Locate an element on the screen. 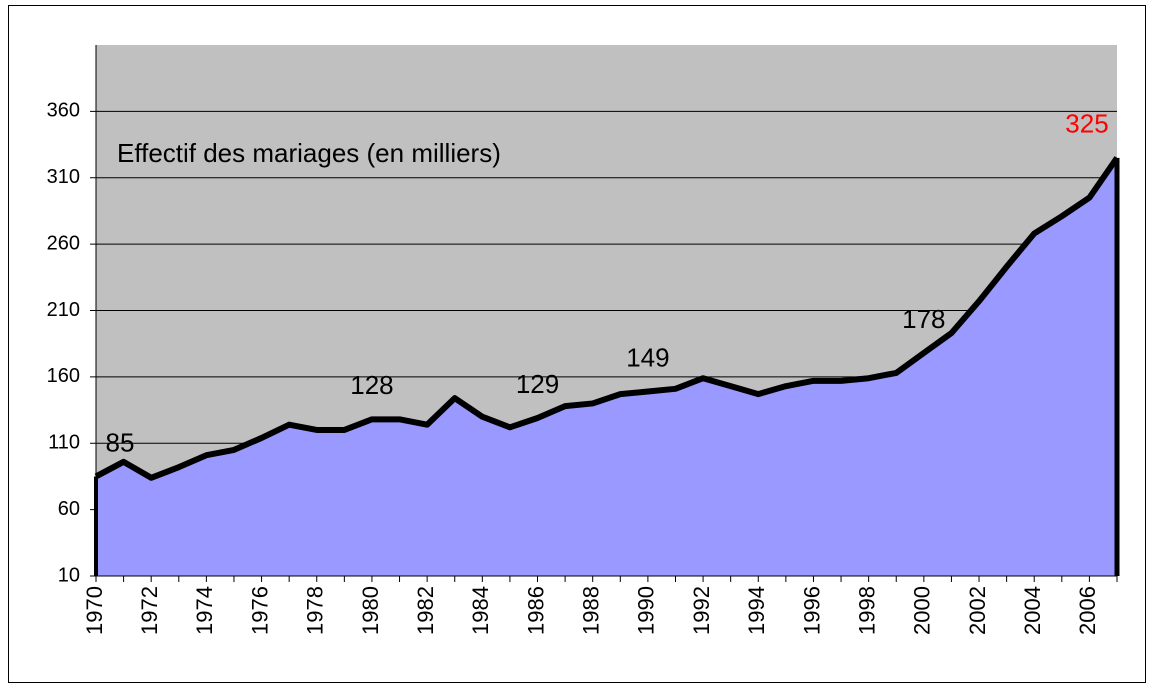  x-tick-label: 1984 is located at coordinates (480, 610).